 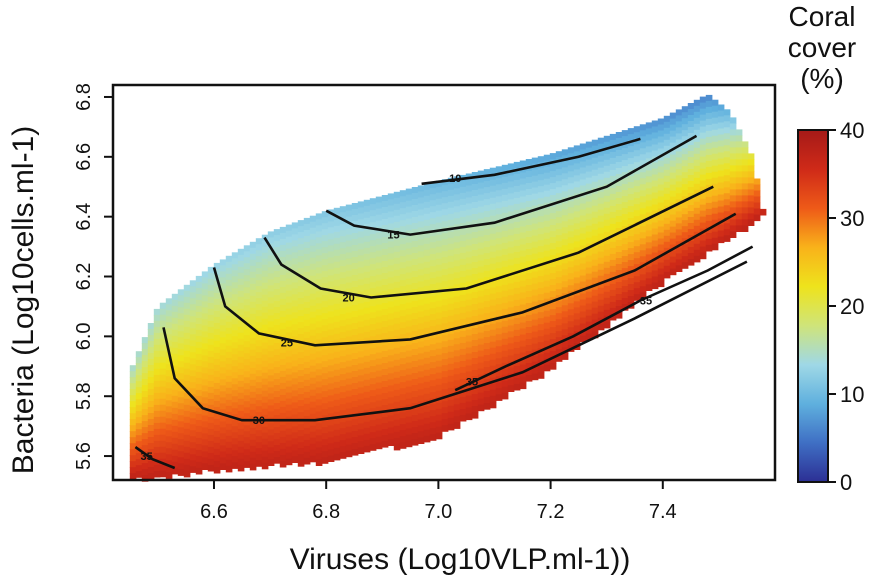 I want to click on x-tick-label: 7.4, so click(x=663, y=512).